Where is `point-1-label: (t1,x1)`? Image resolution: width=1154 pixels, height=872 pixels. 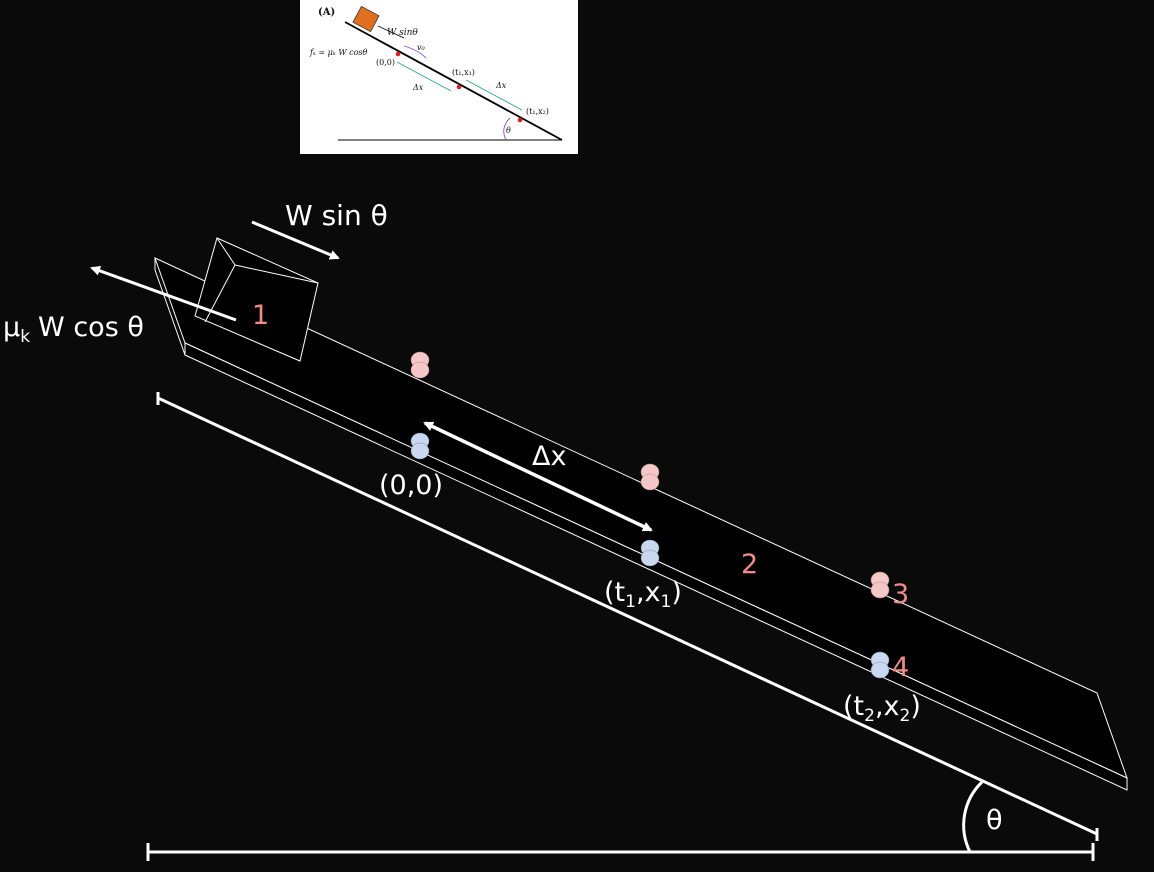 point-1-label: (t1,x1) is located at coordinates (643, 594).